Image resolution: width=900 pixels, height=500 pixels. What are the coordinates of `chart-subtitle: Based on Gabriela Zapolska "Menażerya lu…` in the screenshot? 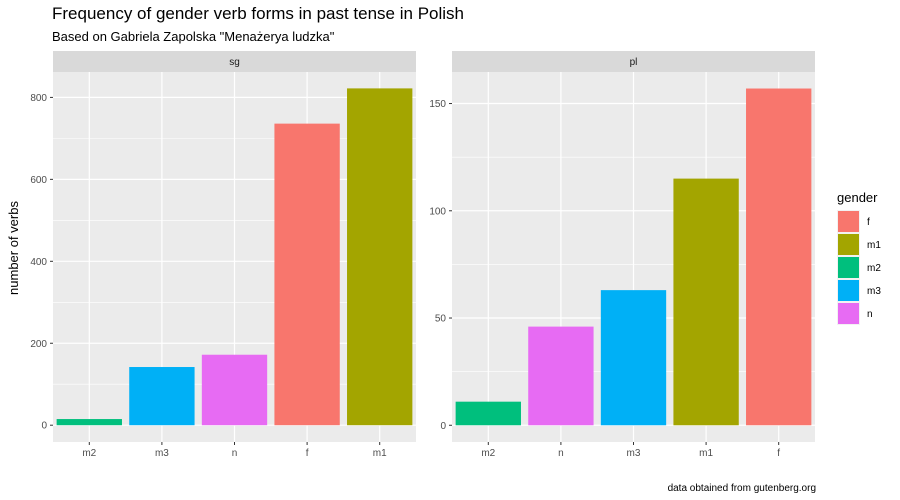 It's located at (193, 36).